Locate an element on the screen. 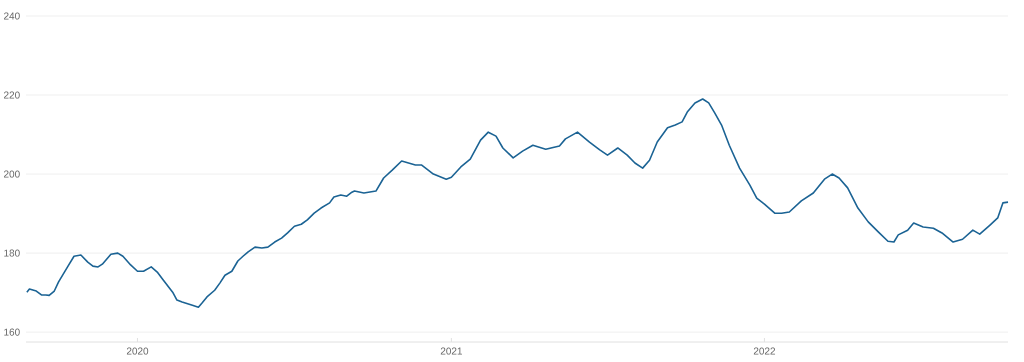 This screenshot has width=1024, height=362. y-tick-label: 200 is located at coordinates (12, 174).